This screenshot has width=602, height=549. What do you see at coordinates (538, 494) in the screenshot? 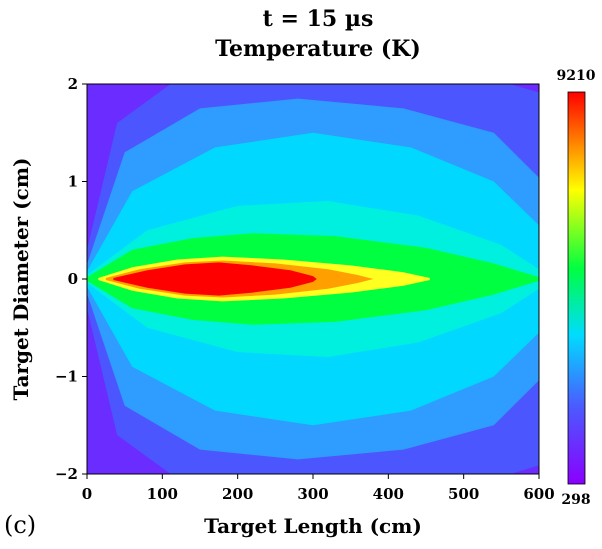
I see `x-tick-label: 600` at bounding box center [538, 494].